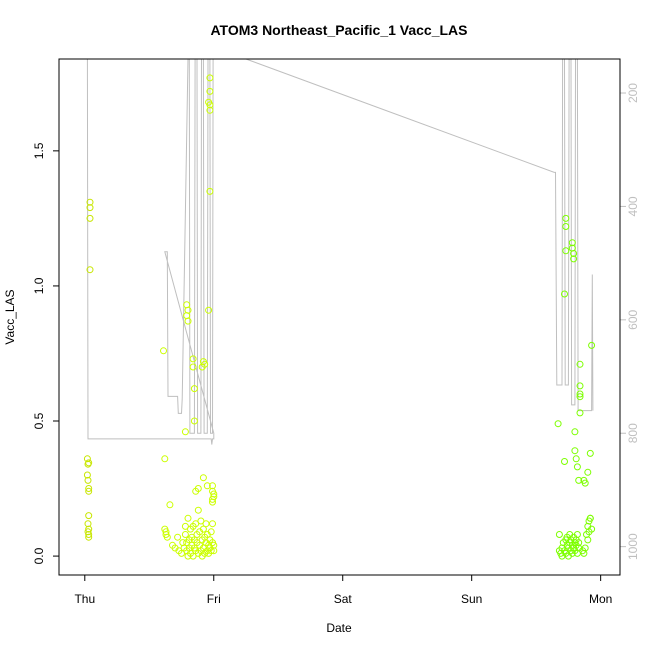  Describe the element at coordinates (471, 599) in the screenshot. I see `x-tick-label: Sun` at that location.